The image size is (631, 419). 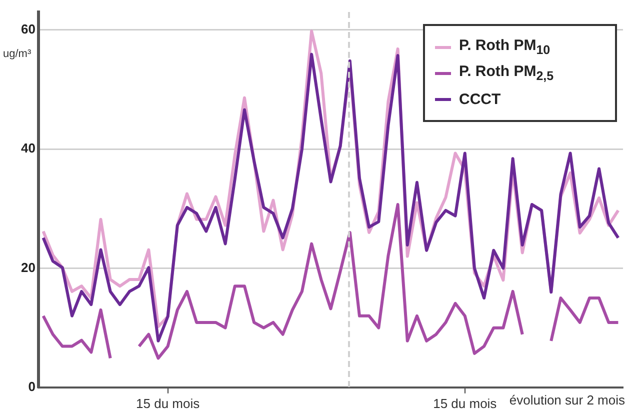 I want to click on legend-label: CCCT, so click(x=480, y=99).